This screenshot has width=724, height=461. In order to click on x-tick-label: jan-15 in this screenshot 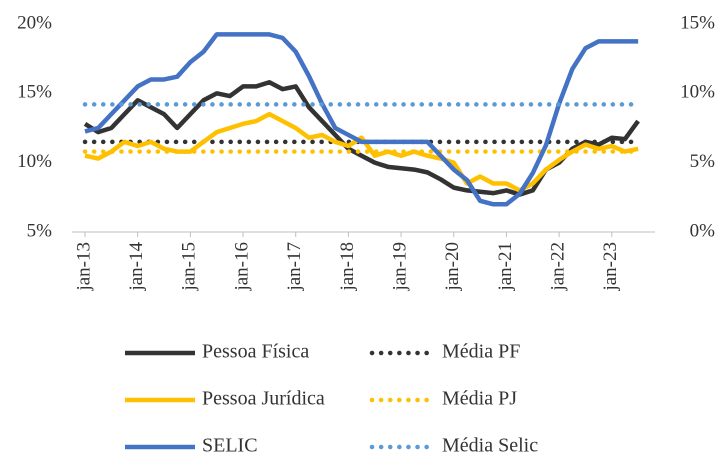, I will do `click(189, 267)`.